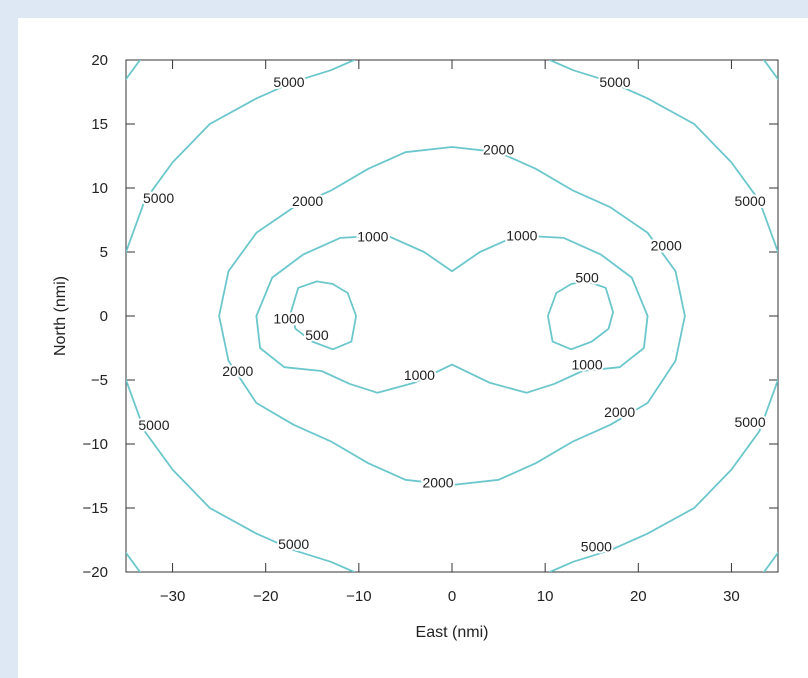 The width and height of the screenshot is (808, 678). Describe the element at coordinates (95, 572) in the screenshot. I see `y-tick-label: −20` at that location.